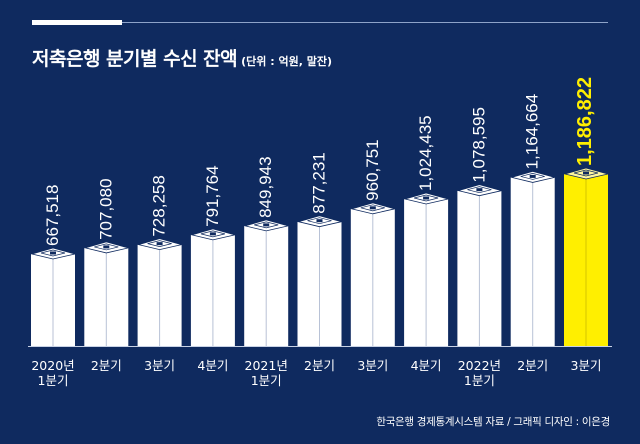  I want to click on value-label: 728,258, so click(159, 205).